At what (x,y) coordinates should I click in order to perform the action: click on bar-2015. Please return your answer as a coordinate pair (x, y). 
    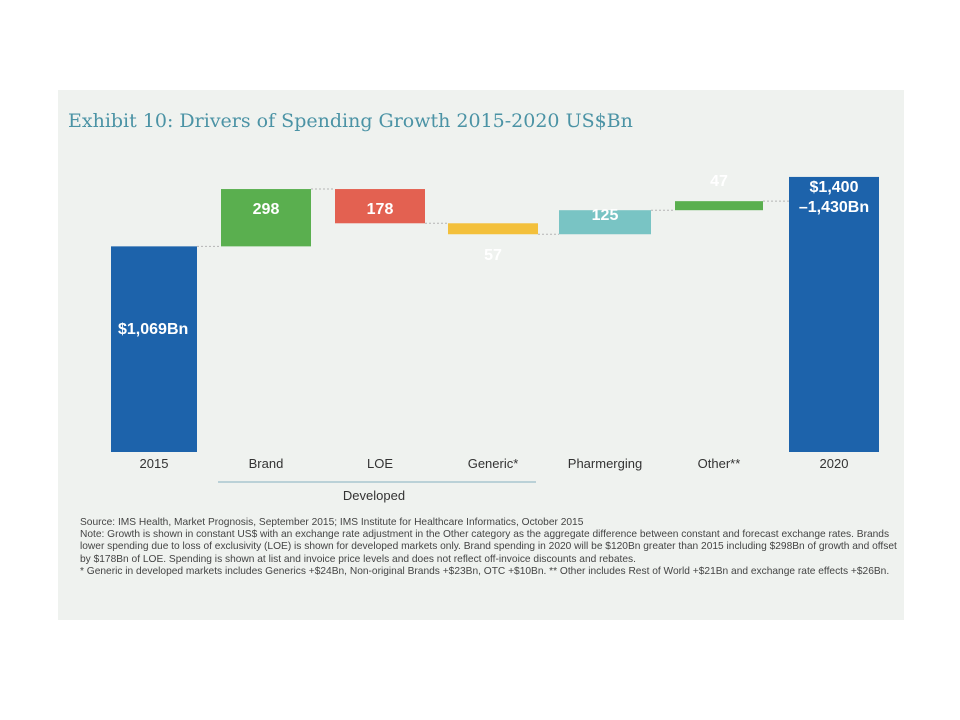
    Looking at the image, I should click on (154, 349).